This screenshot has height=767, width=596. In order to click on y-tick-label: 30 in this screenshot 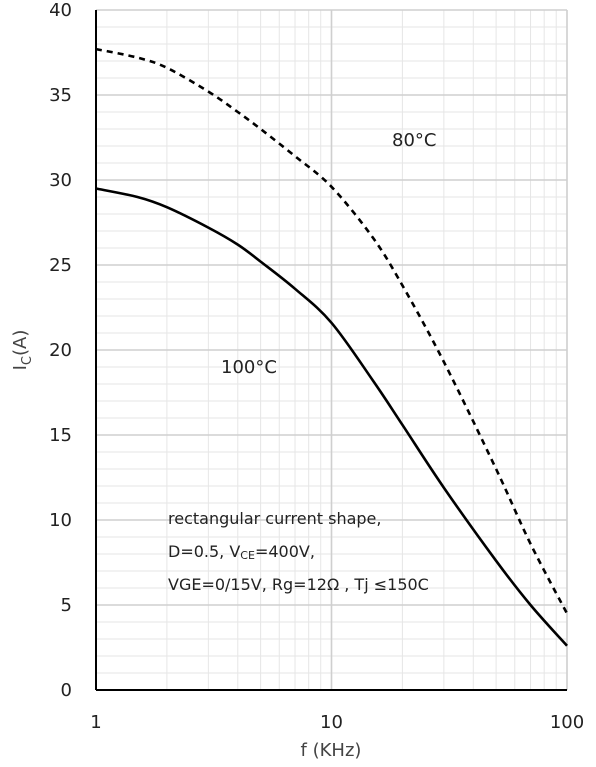, I will do `click(60, 180)`.